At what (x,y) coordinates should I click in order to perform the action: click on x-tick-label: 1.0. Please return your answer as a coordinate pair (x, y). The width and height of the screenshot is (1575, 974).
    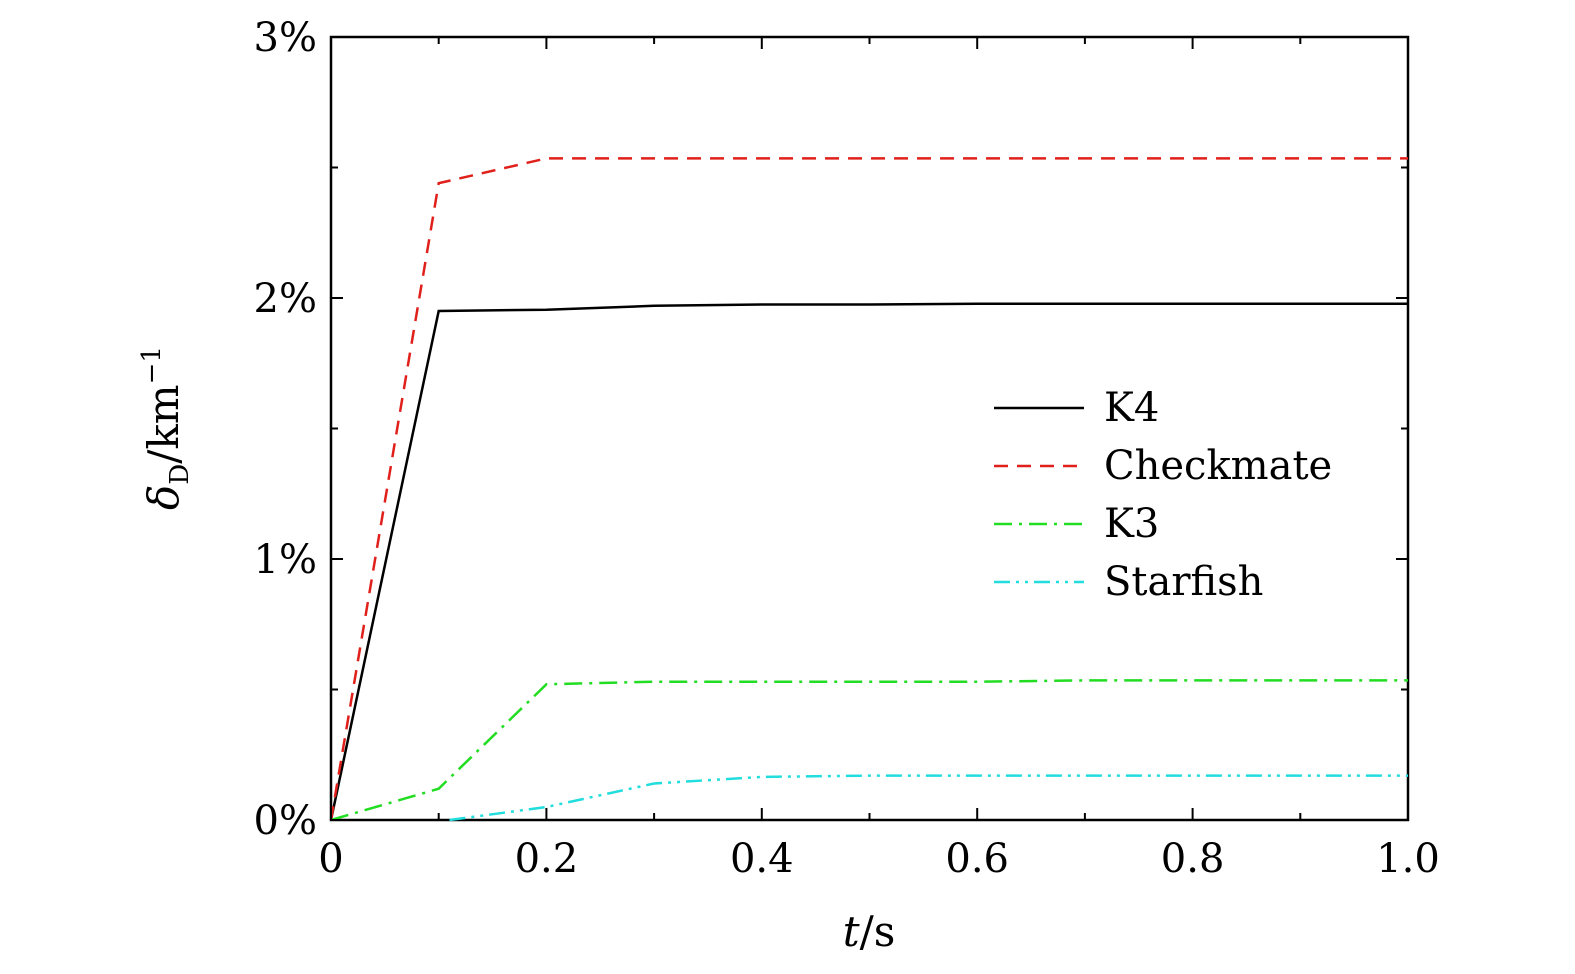
    Looking at the image, I should click on (1408, 859).